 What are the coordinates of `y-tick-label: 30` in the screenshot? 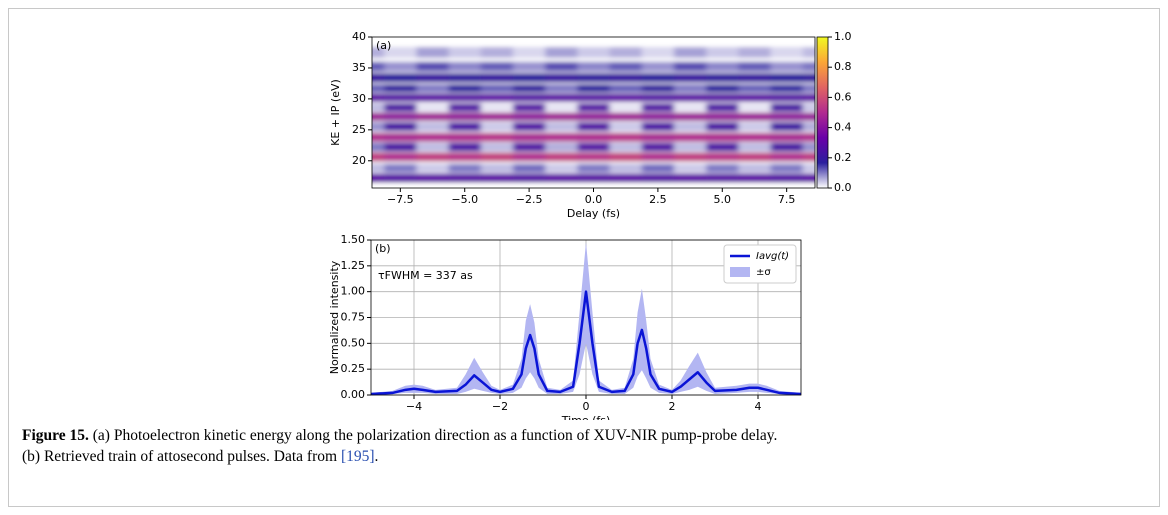 It's located at (359, 98).